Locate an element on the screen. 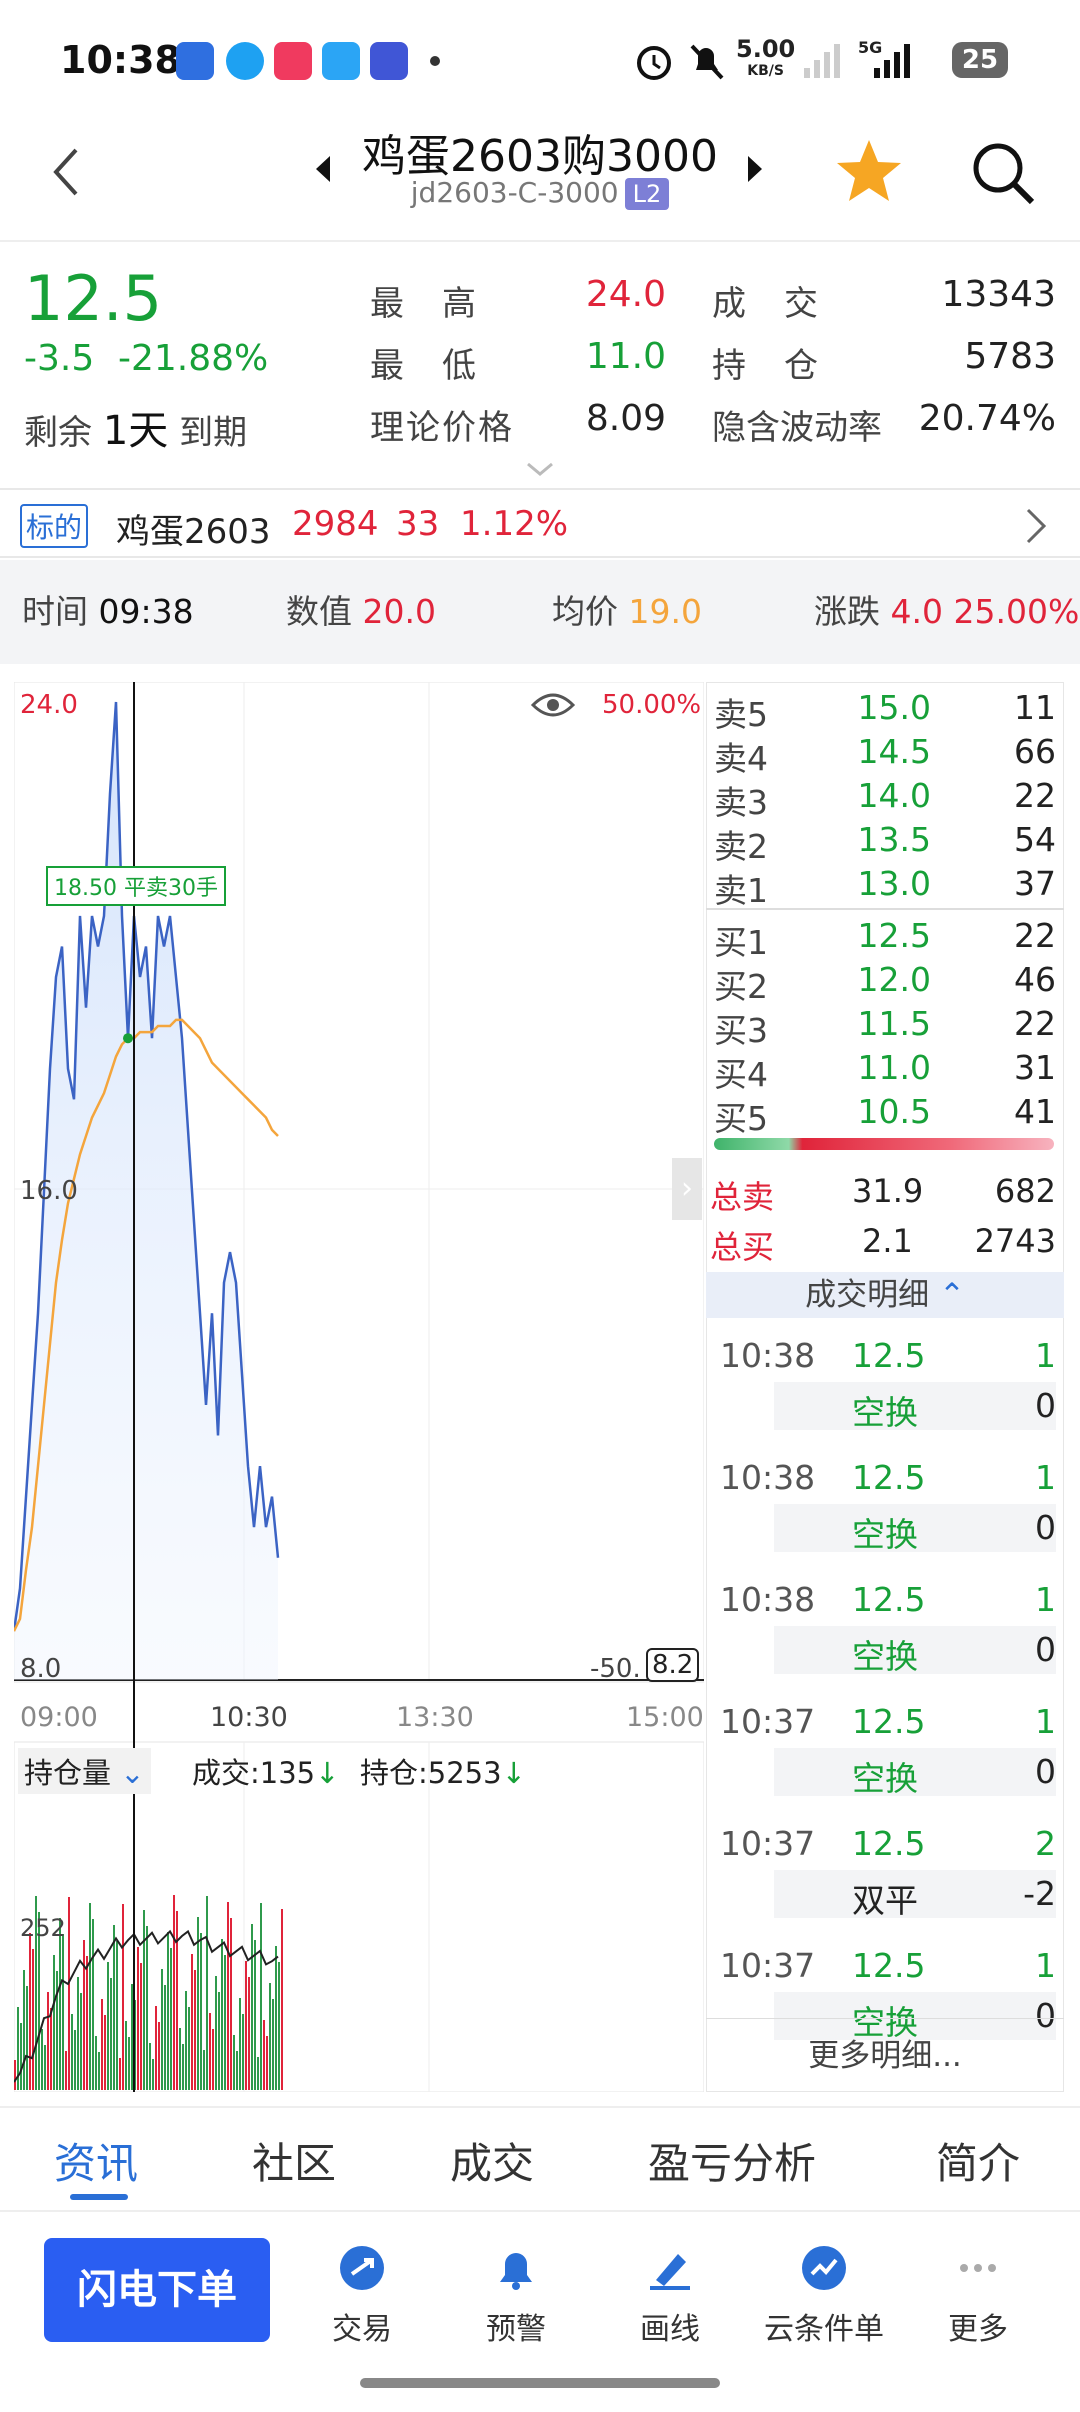 Image resolution: width=1080 pixels, height=2412 pixels. trade-time: 10:38 is located at coordinates (768, 1355).